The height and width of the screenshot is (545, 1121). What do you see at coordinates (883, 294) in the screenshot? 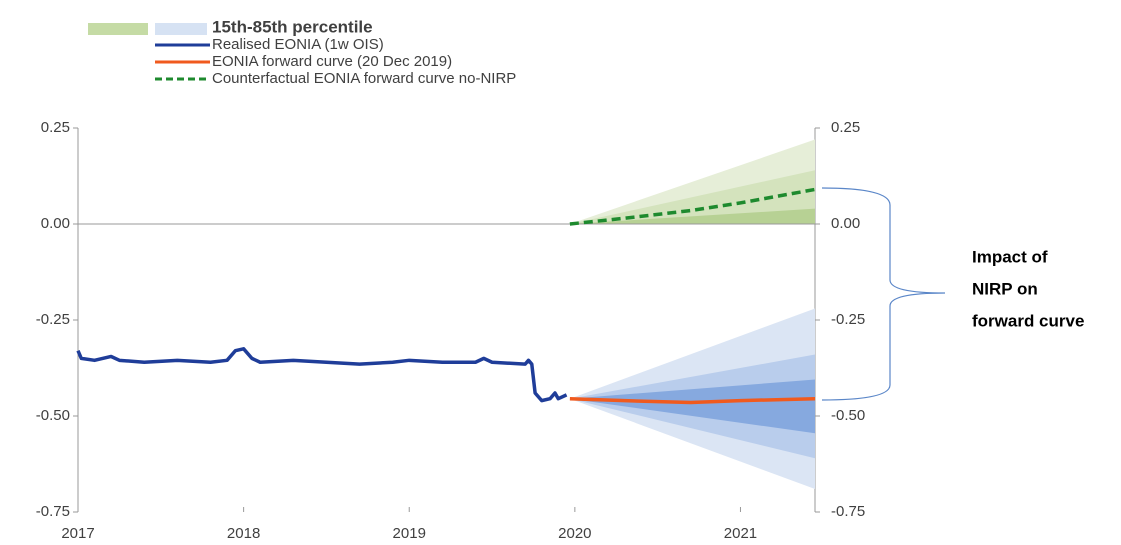
I see `brace` at bounding box center [883, 294].